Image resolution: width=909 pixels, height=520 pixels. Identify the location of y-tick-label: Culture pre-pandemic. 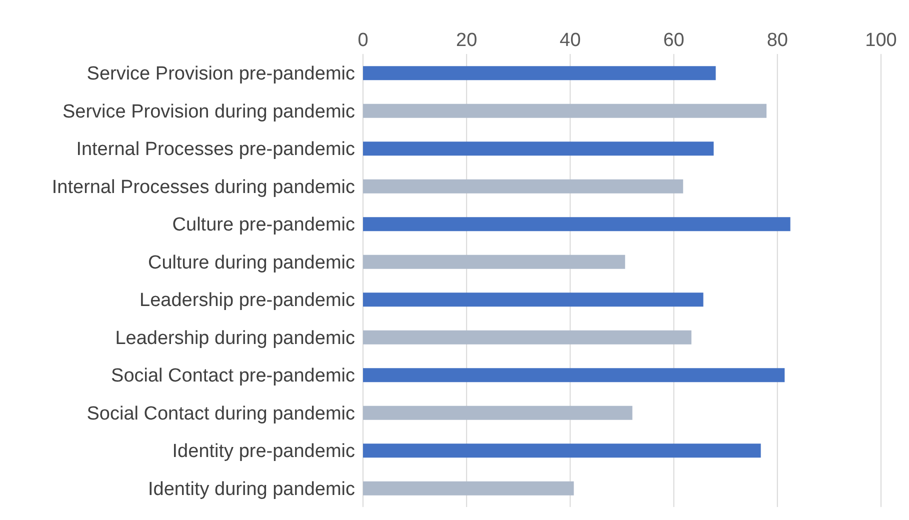
(263, 225).